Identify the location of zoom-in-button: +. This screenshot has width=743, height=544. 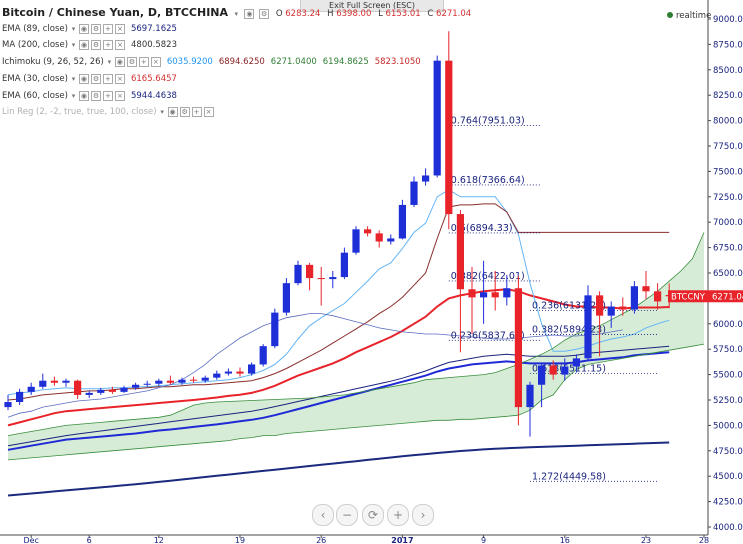
(398, 515).